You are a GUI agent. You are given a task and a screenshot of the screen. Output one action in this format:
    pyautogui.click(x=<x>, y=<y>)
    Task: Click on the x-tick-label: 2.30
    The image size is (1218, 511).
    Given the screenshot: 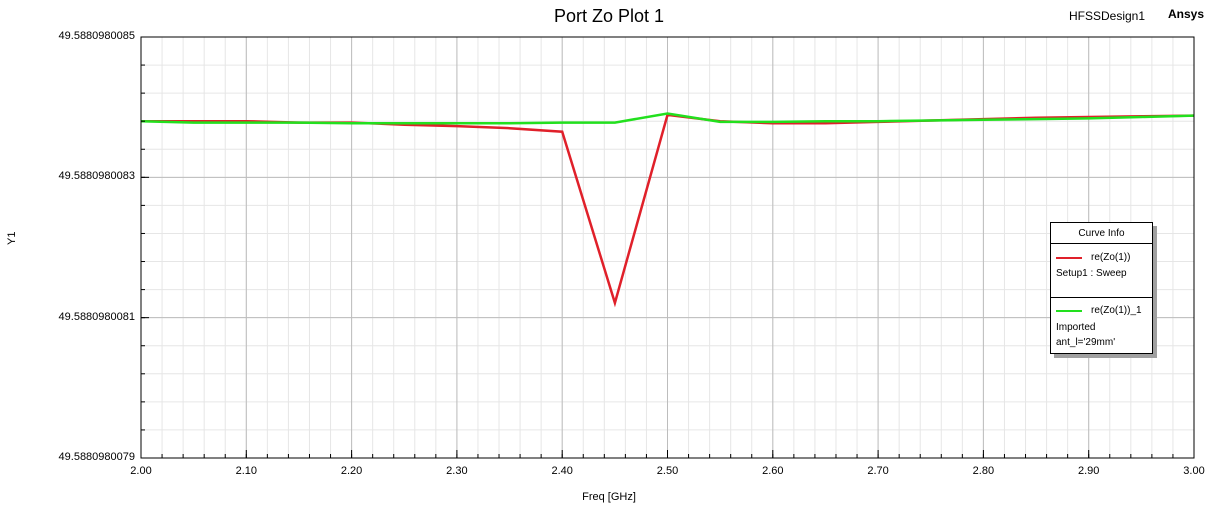 What is the action you would take?
    pyautogui.click(x=457, y=471)
    